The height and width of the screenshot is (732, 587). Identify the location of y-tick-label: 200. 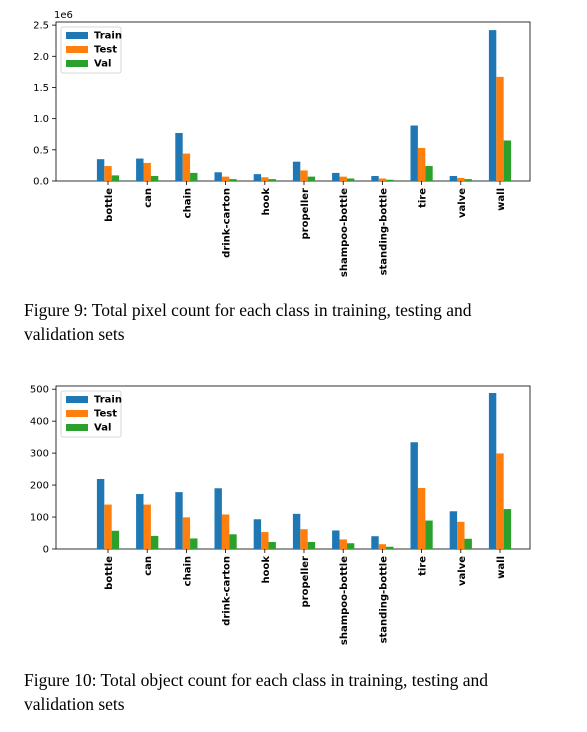
(39, 486).